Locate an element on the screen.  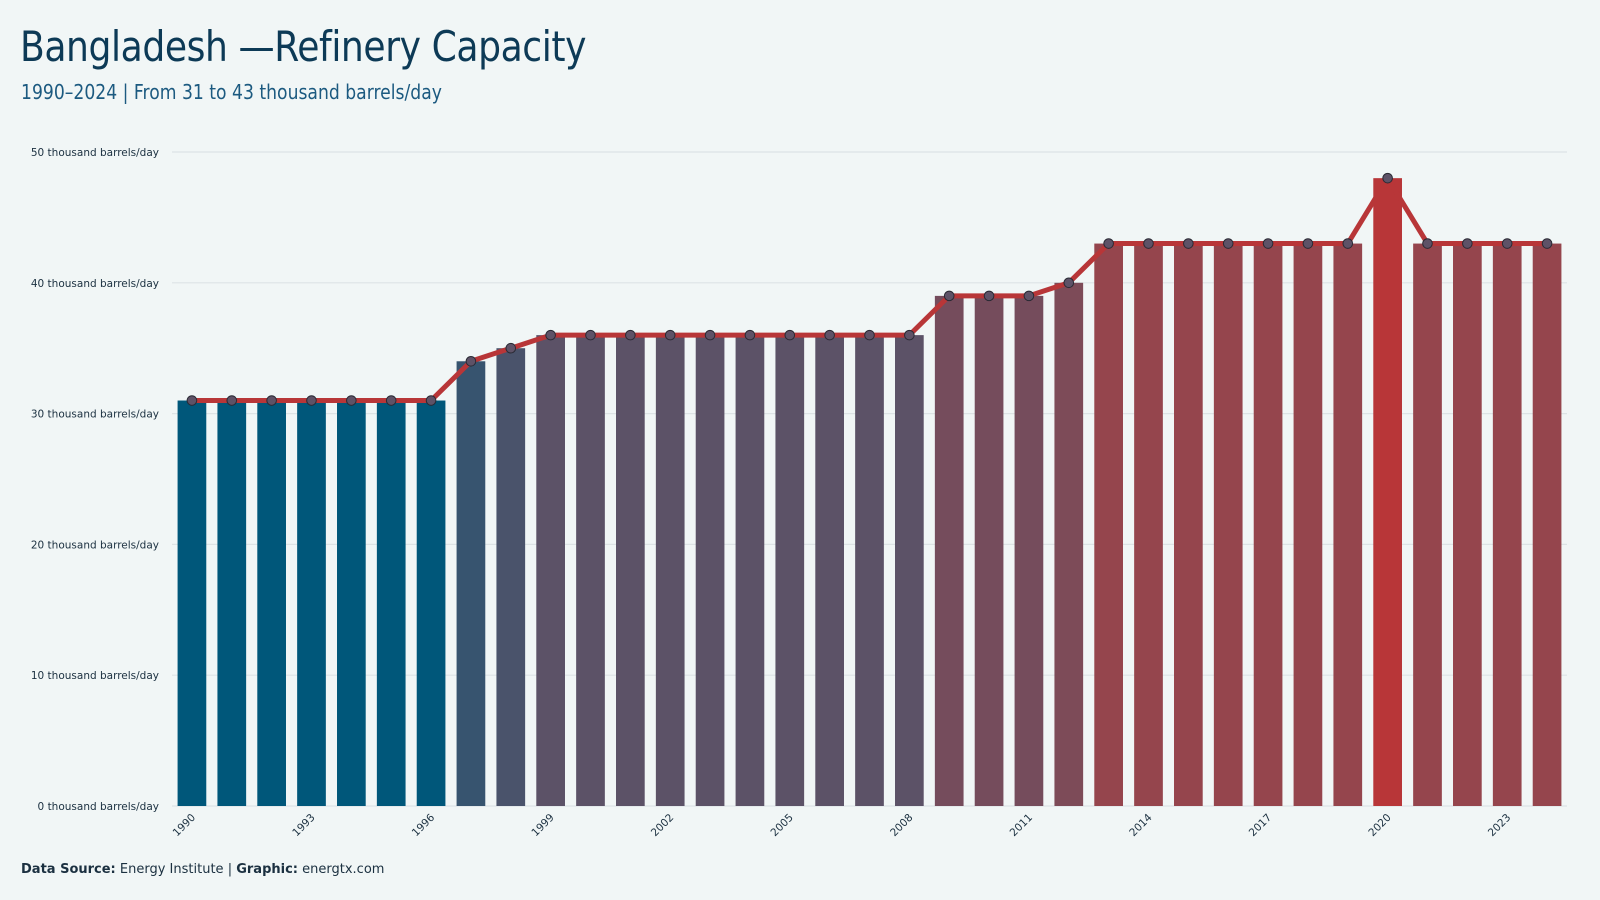
marker-2000 is located at coordinates (590, 335).